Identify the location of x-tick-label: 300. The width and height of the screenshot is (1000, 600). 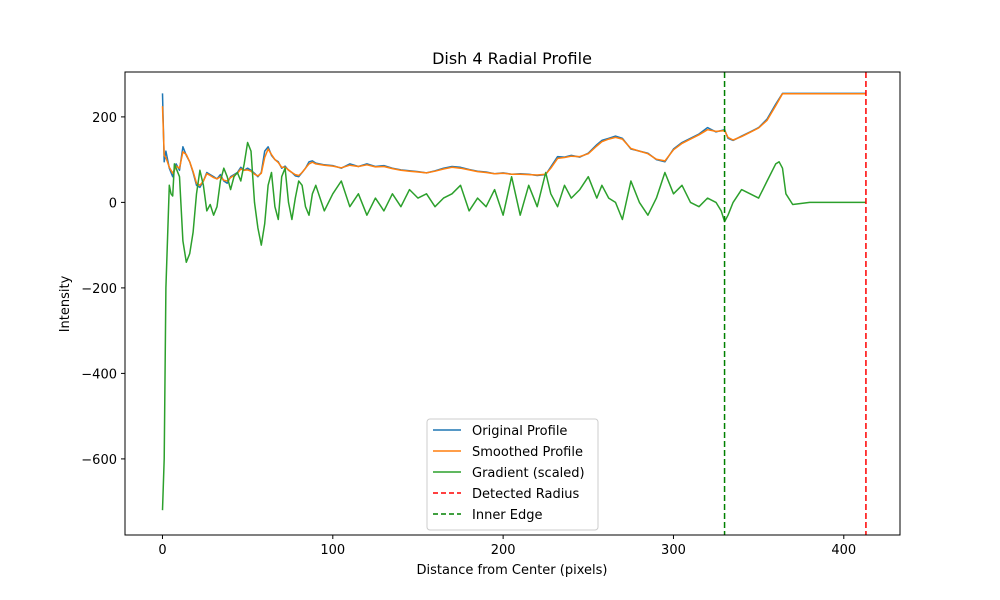
(673, 550).